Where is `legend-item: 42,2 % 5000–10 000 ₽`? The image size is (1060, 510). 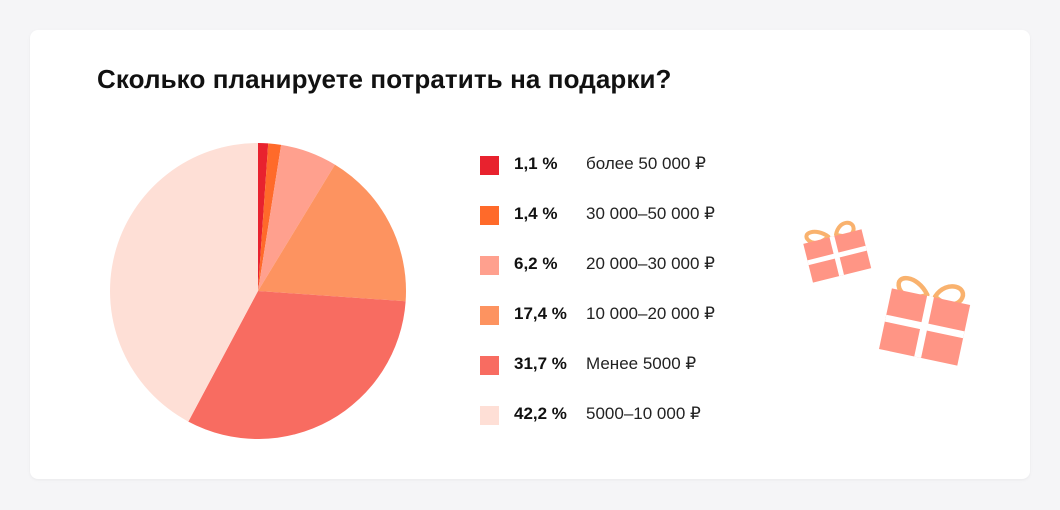
legend-item: 42,2 % 5000–10 000 ₽ is located at coordinates (630, 425).